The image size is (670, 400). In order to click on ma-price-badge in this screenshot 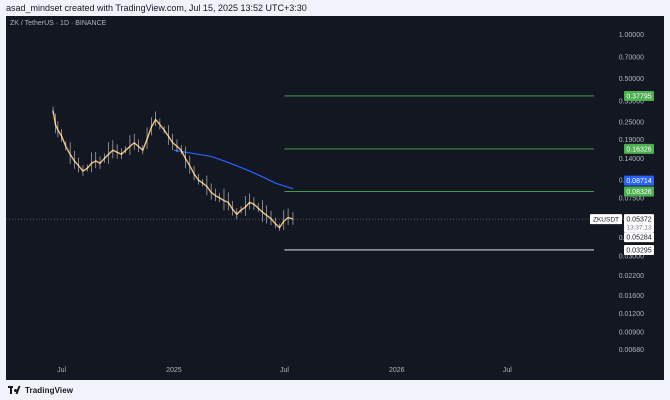, I will do `click(639, 180)`.